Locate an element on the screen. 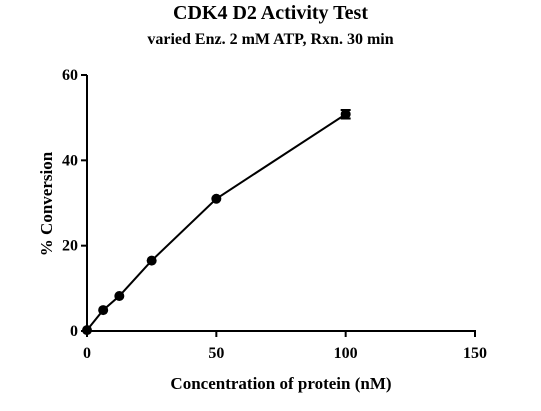 This screenshot has width=541, height=411. chart-title: CDK4 D2 Activity Test is located at coordinates (270, 13).